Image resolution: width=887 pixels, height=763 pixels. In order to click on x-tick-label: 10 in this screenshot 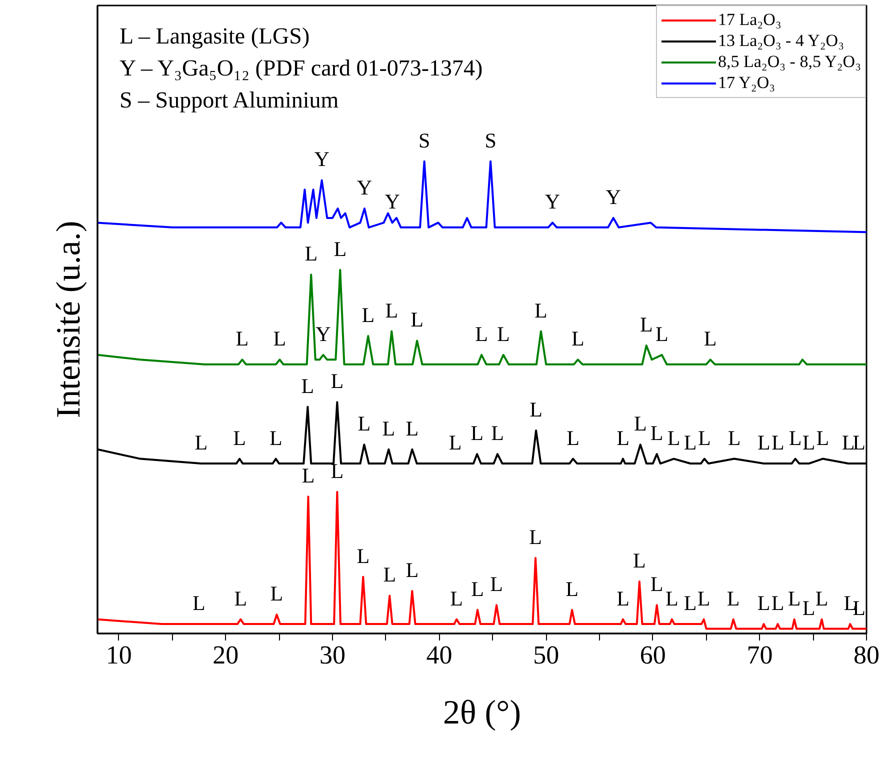, I will do `click(119, 655)`.